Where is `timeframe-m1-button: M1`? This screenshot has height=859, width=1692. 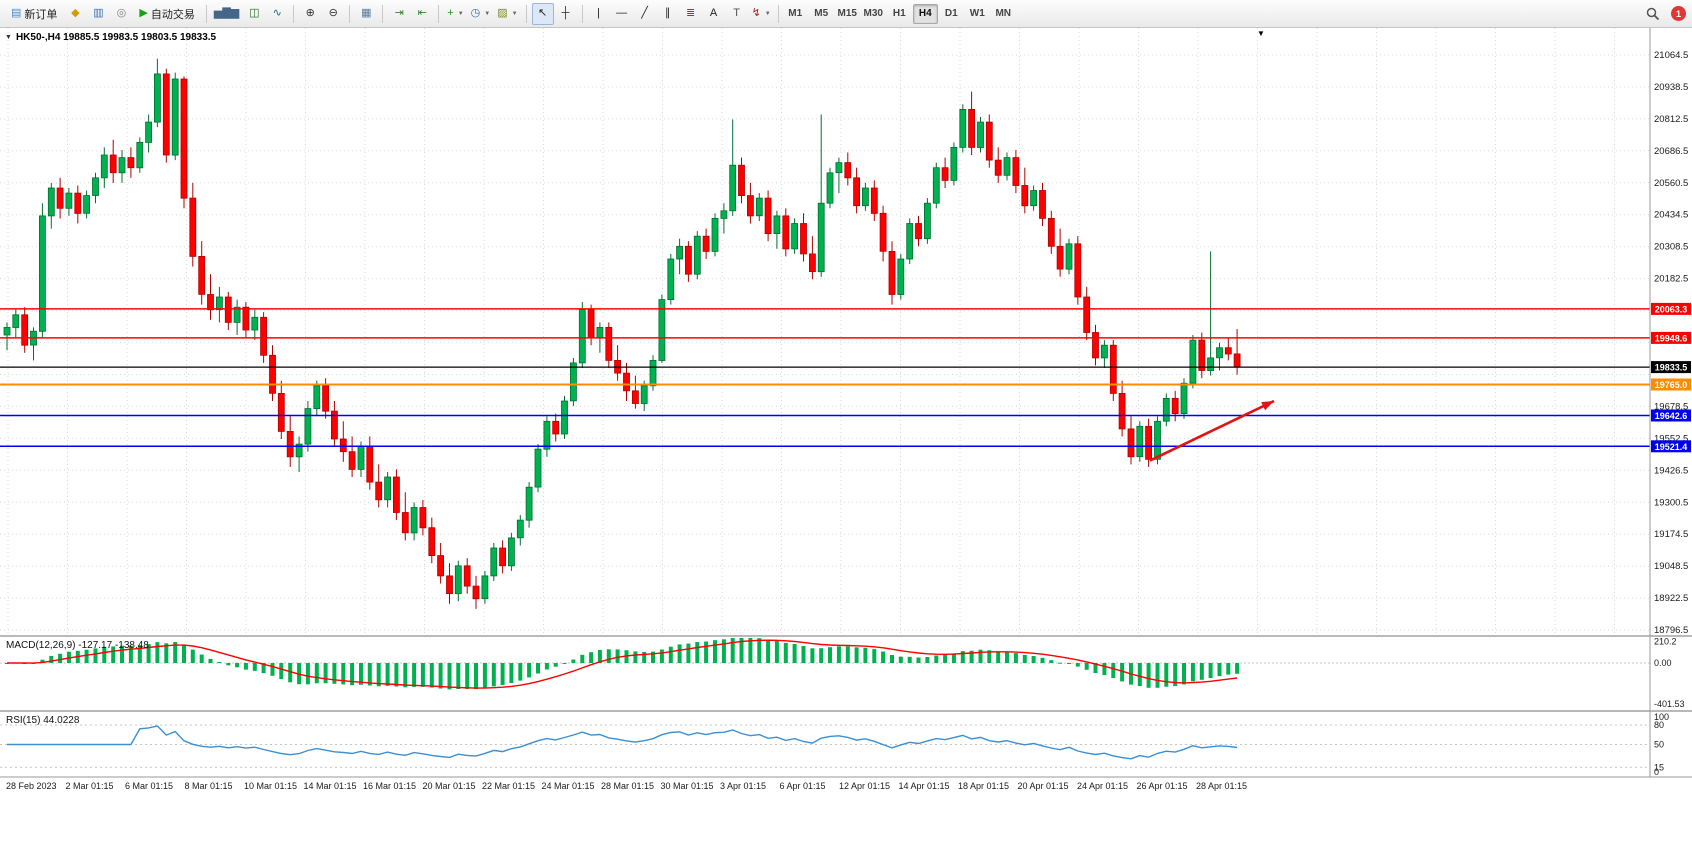
timeframe-m1-button: M1 is located at coordinates (795, 13).